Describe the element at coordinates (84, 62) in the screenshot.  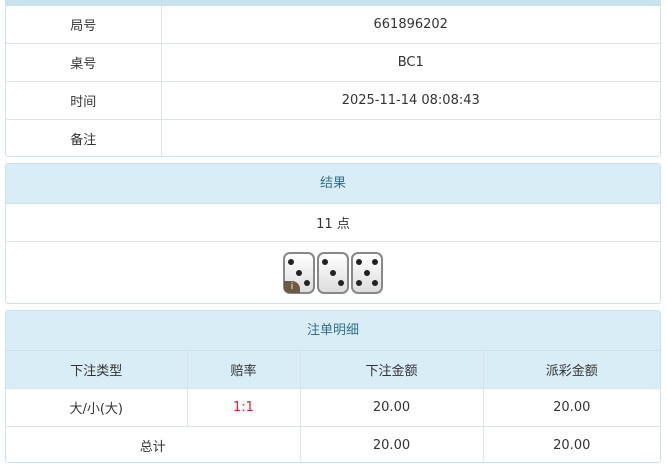
I see `label-table: 桌号` at that location.